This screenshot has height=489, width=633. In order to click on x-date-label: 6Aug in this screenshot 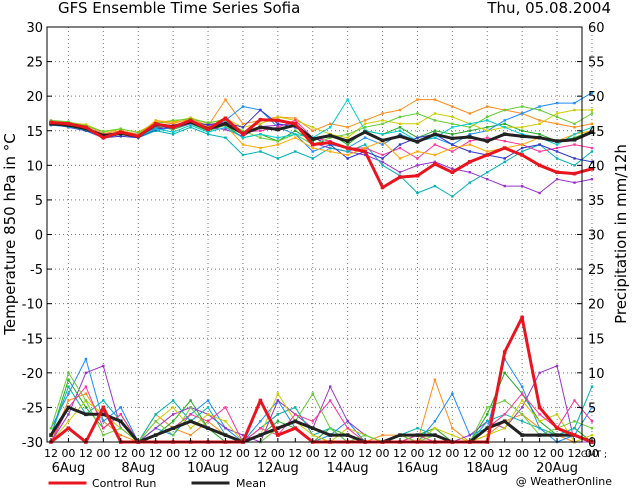, I will do `click(69, 468)`.